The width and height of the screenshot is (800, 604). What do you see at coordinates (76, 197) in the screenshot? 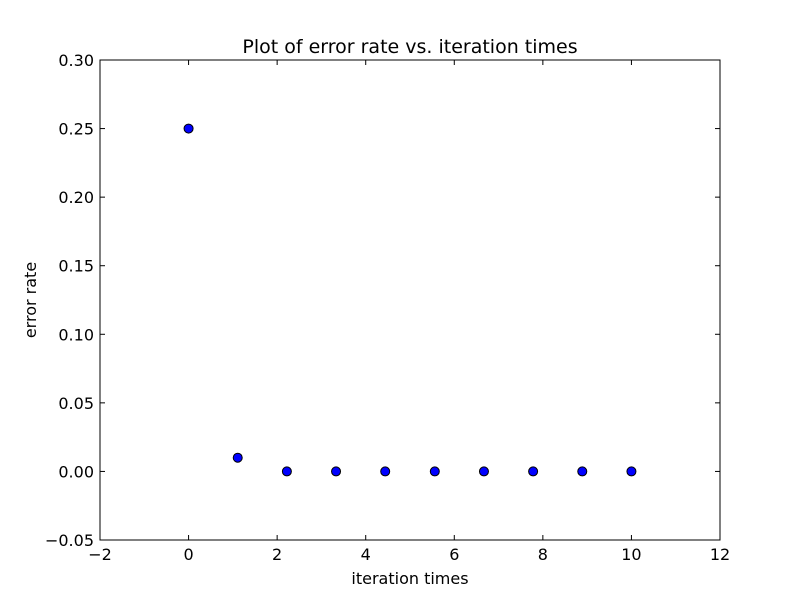
I see `y-tick-label: 0.20` at bounding box center [76, 197].